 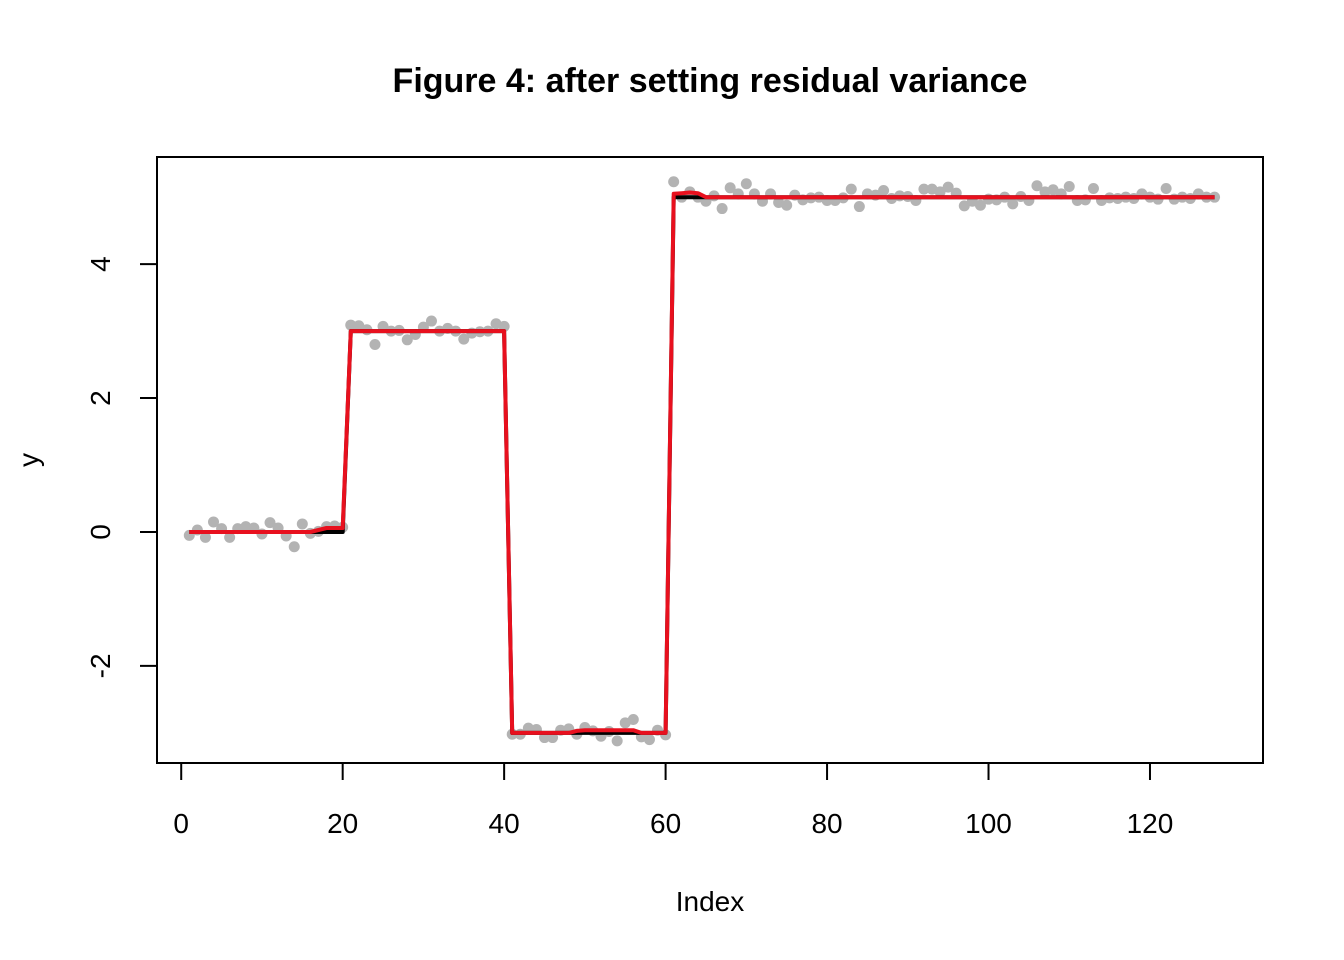 What do you see at coordinates (28, 460) in the screenshot?
I see `y-axis-label: y` at bounding box center [28, 460].